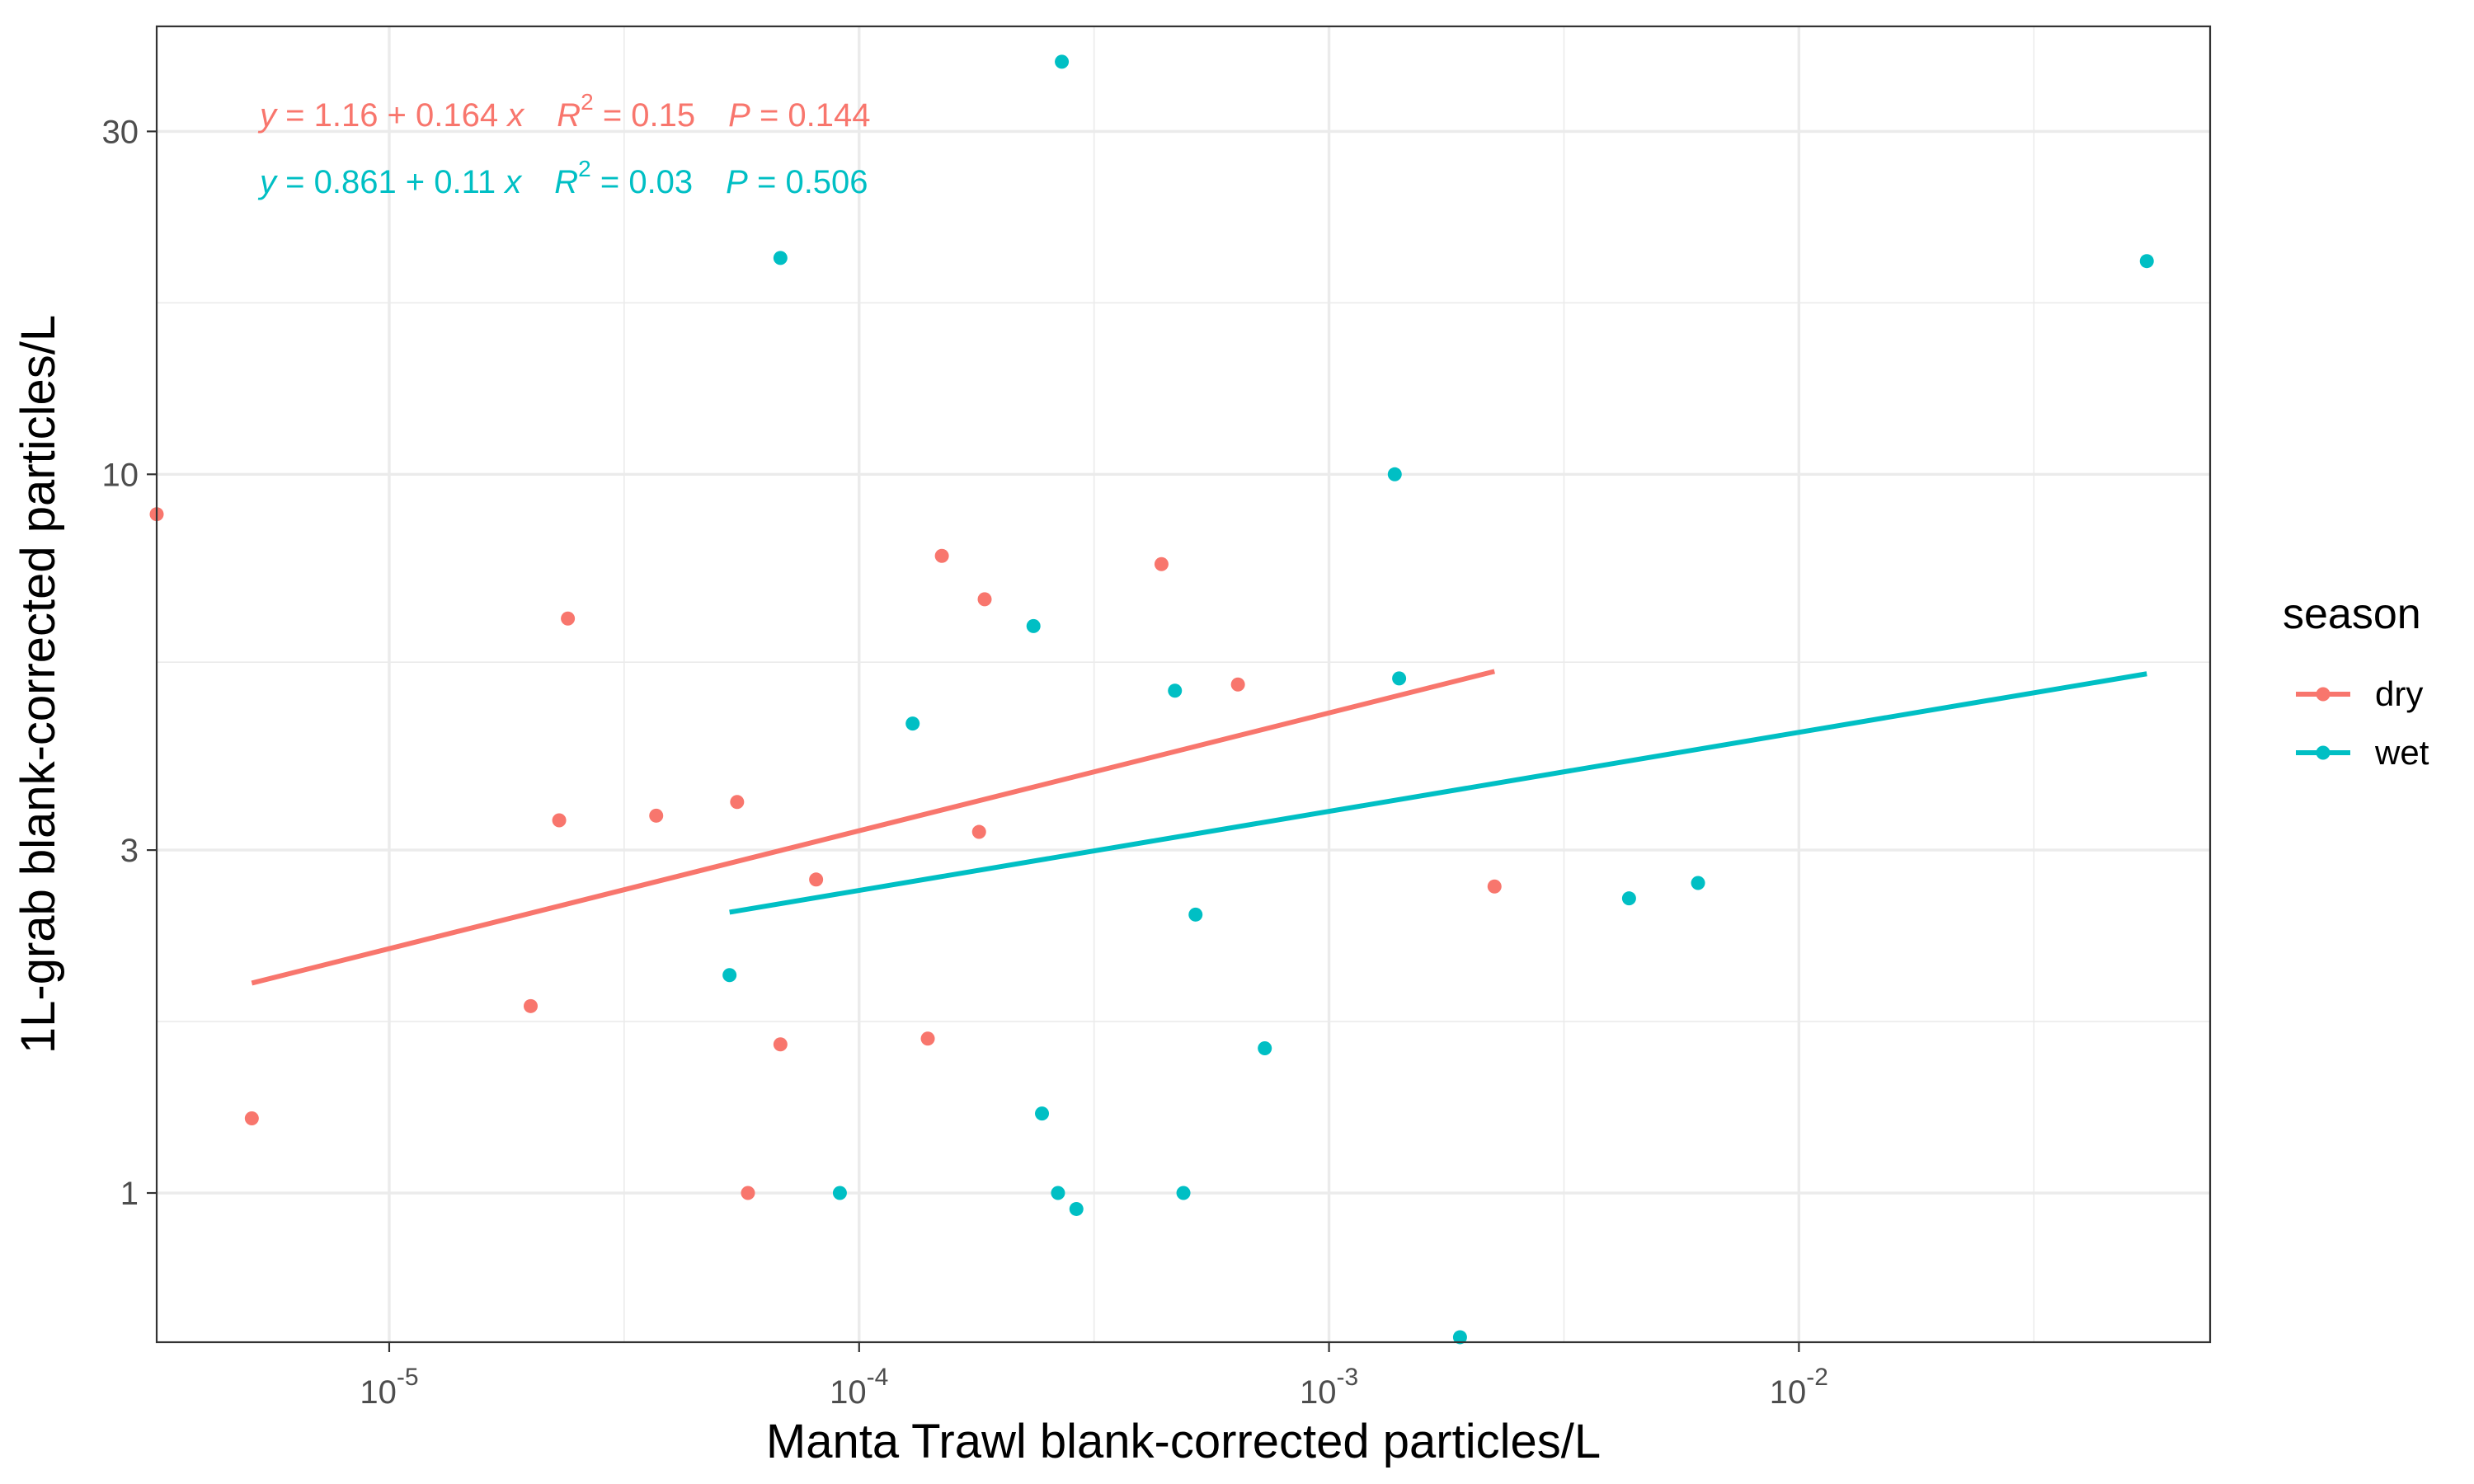 This screenshot has width=2474, height=1484. I want to click on fit-line-wet, so click(1438, 793).